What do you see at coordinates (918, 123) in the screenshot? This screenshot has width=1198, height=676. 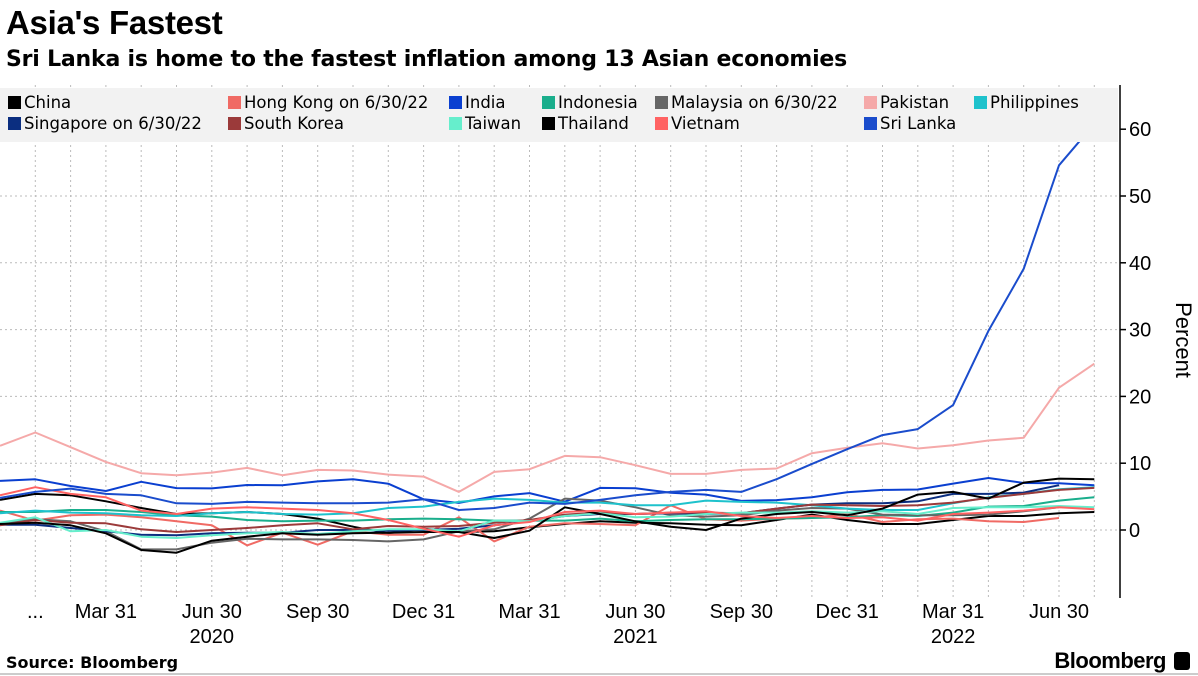 I see `legend-label: Sri Lanka` at bounding box center [918, 123].